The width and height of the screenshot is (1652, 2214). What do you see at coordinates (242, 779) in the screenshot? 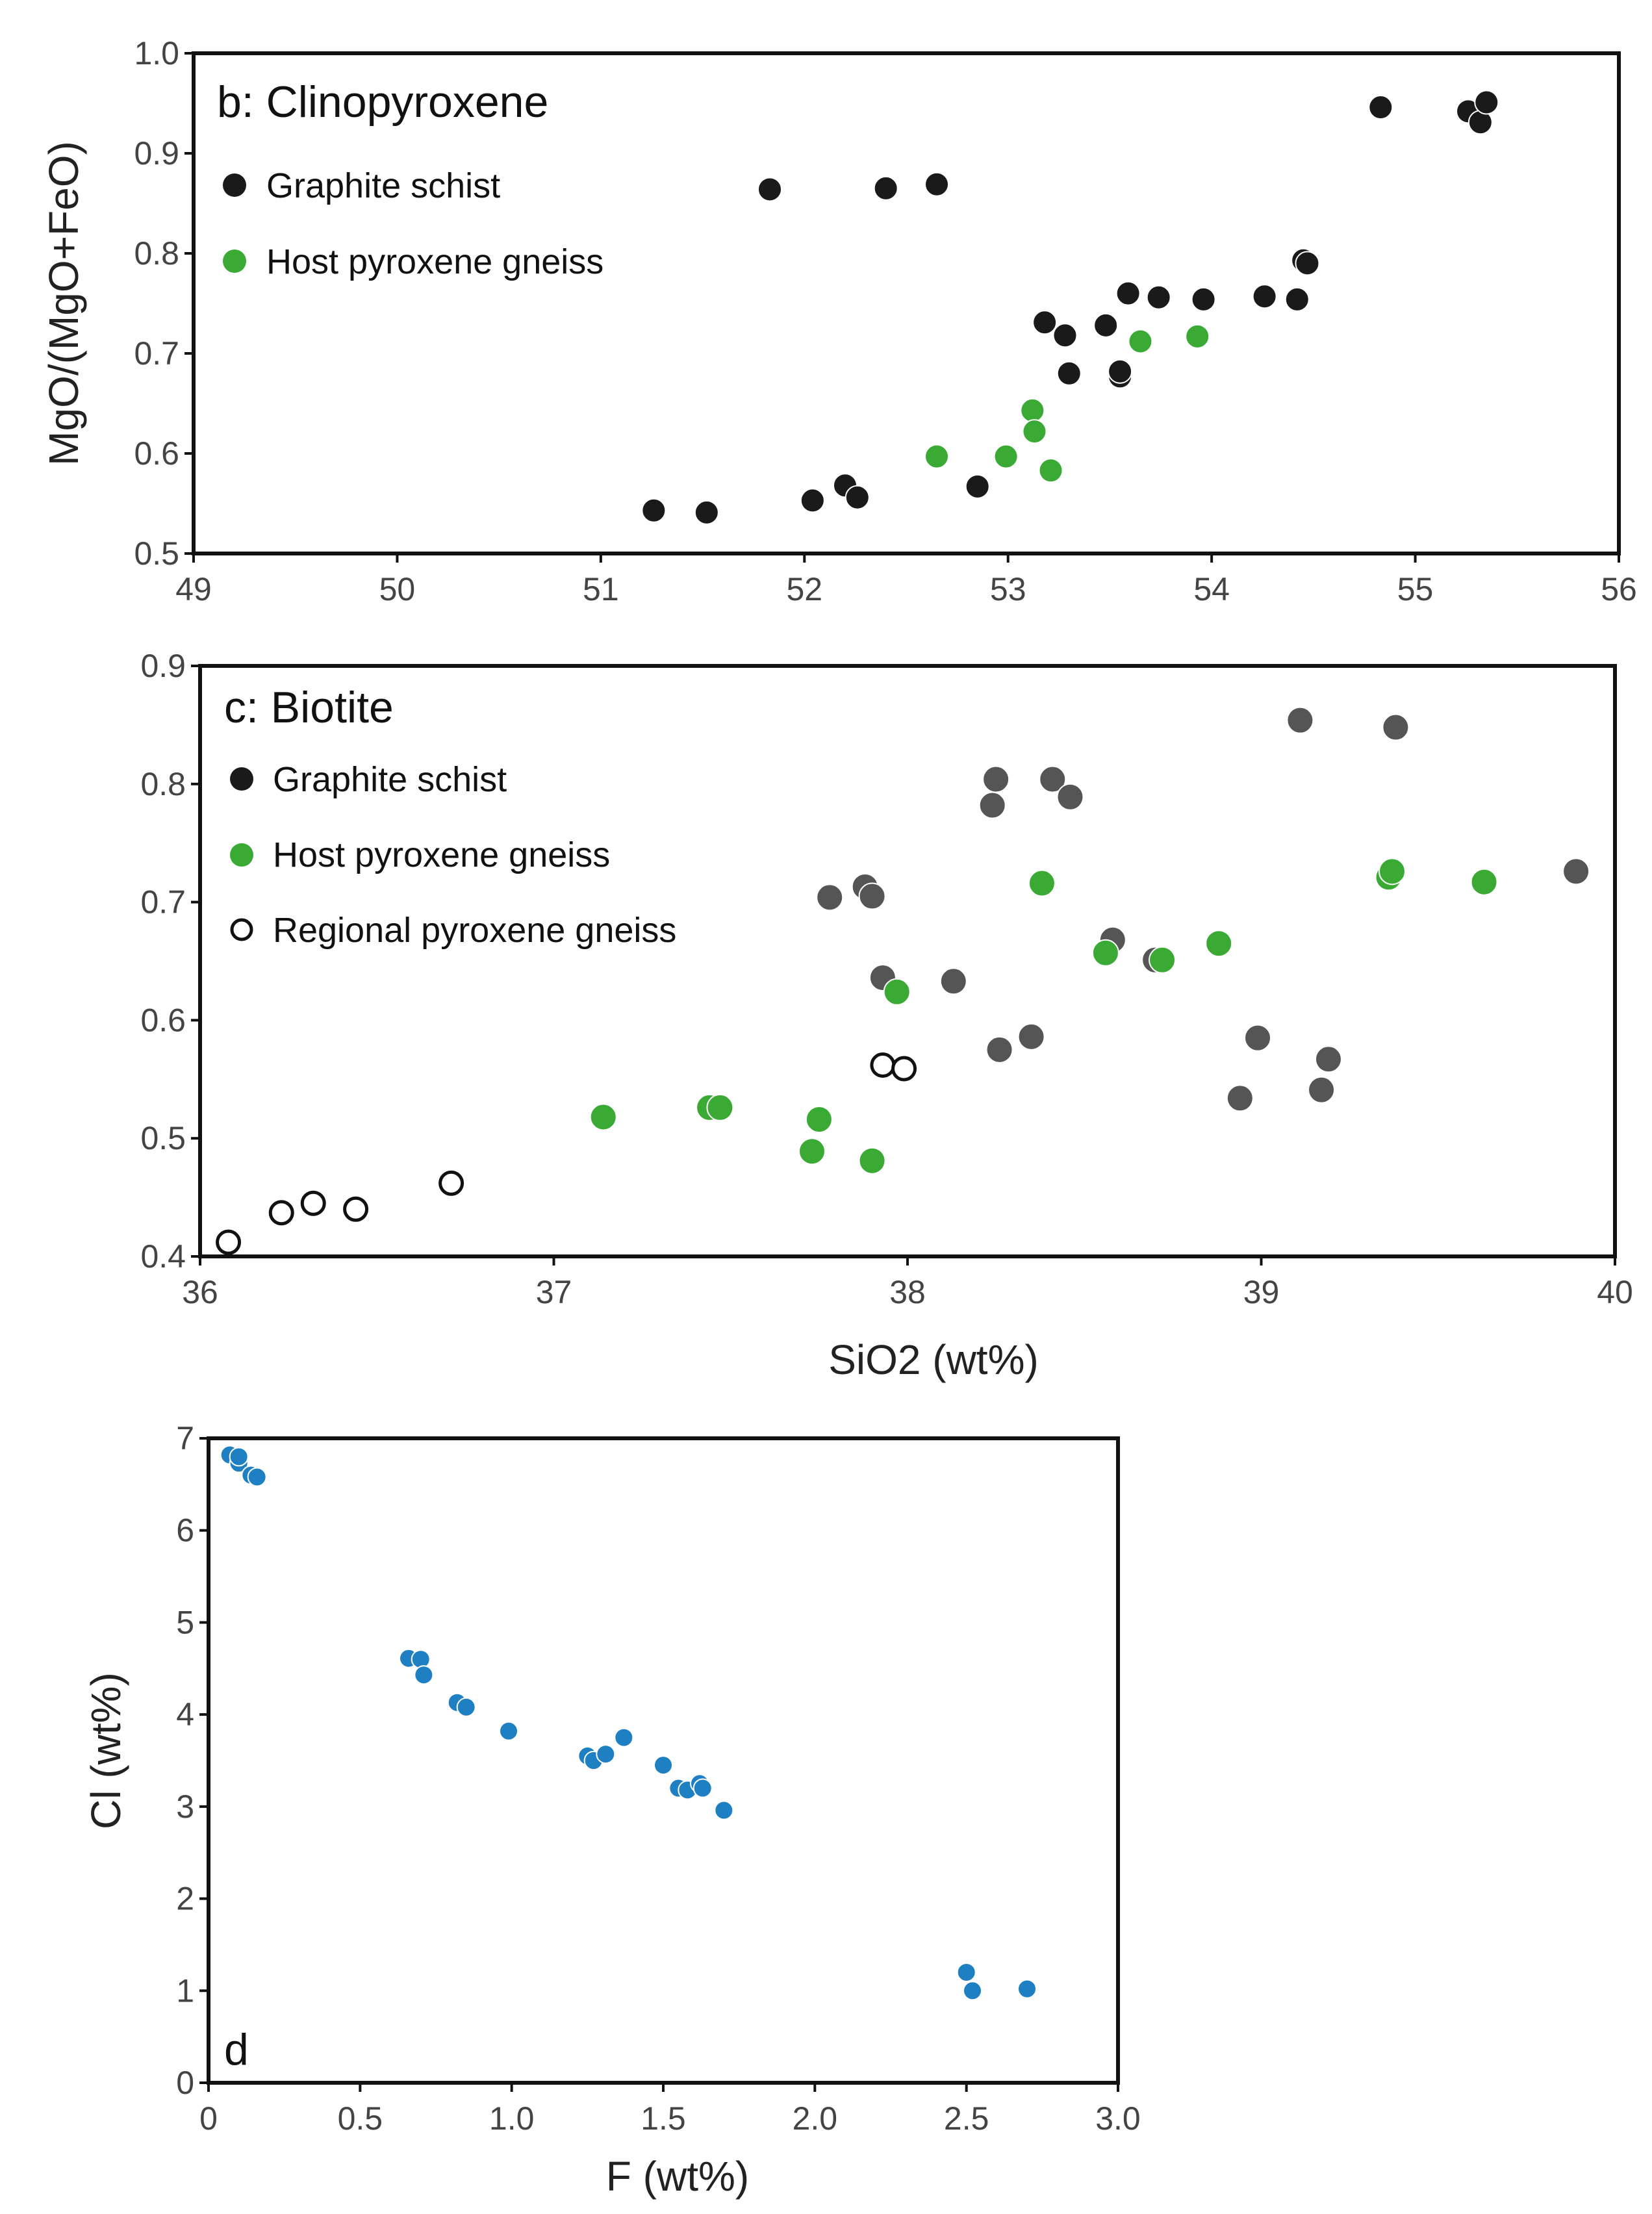
I see `panel-c-legend-marker-graphite-schist` at bounding box center [242, 779].